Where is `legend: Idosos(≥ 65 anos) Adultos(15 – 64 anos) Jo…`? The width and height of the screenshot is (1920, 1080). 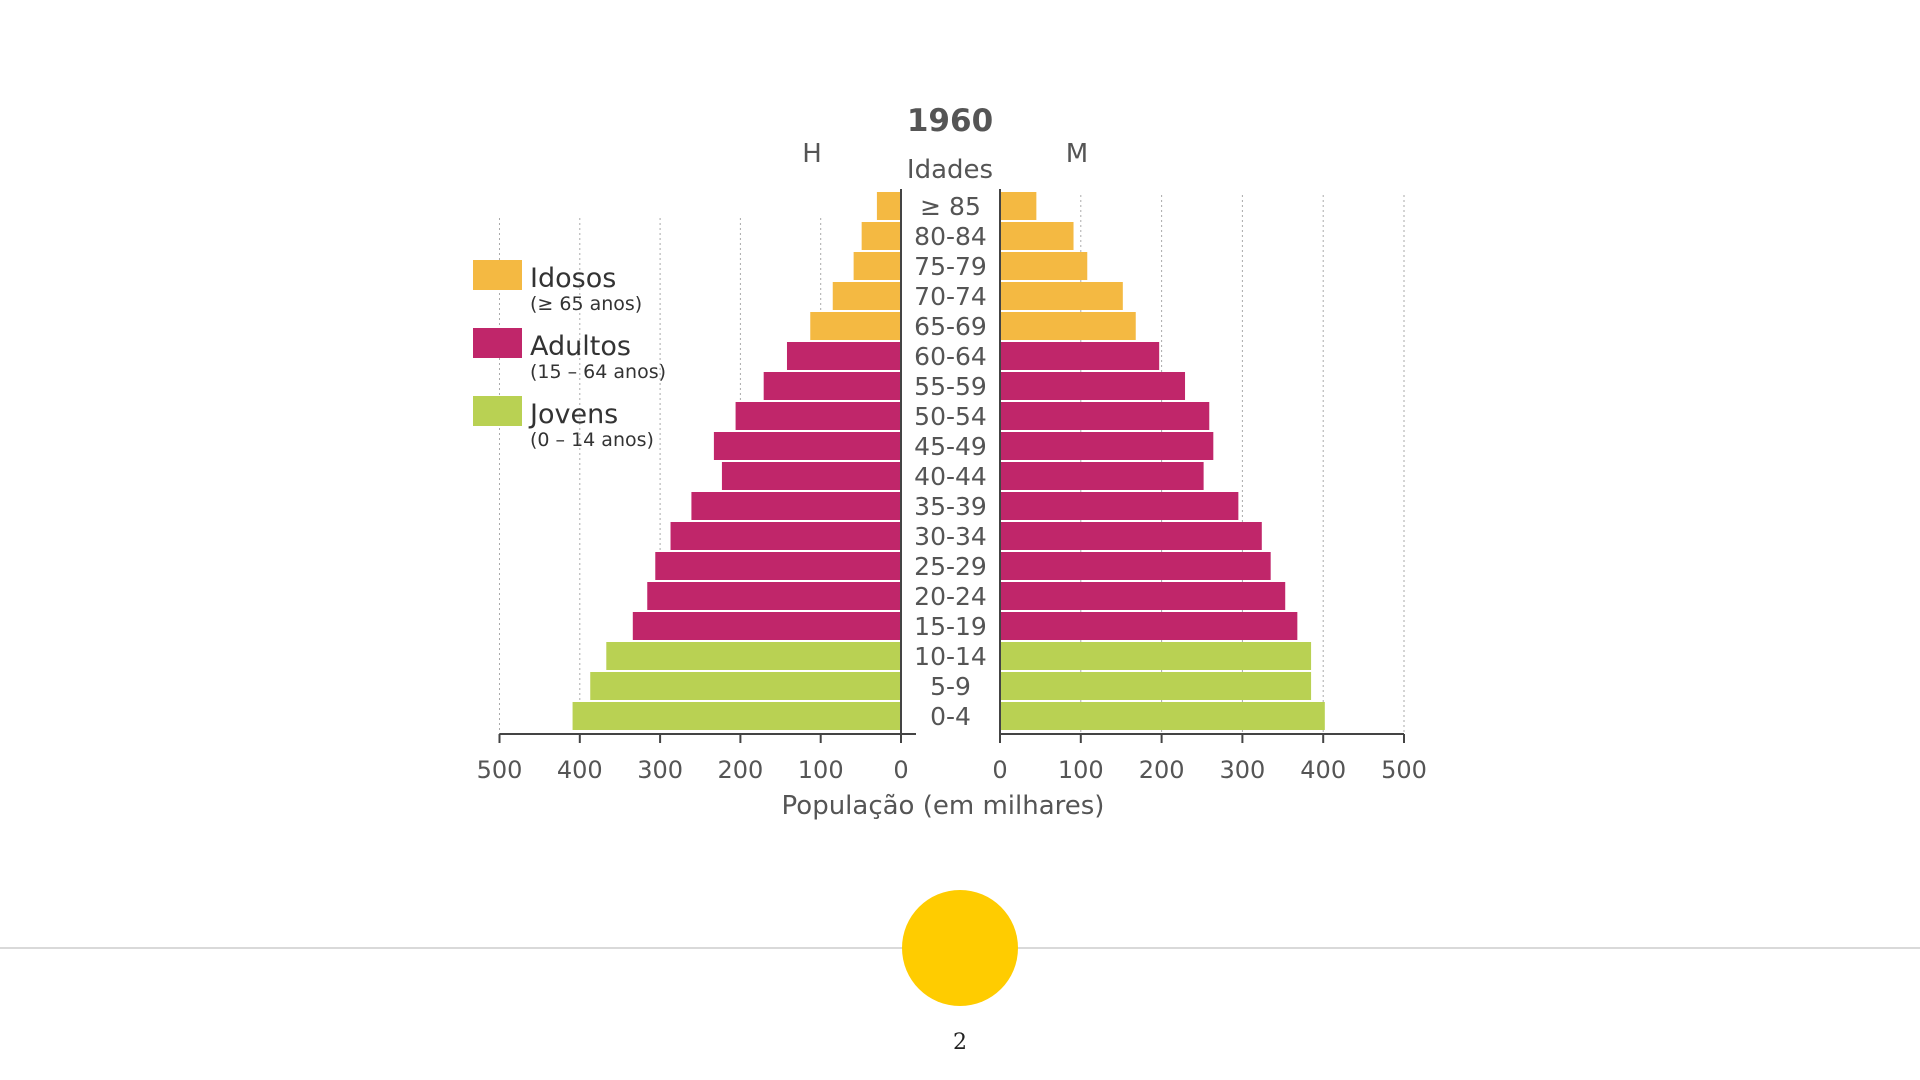
legend: Idosos(≥ 65 anos) Adultos(15 – 64 anos) Jo… is located at coordinates (569, 355).